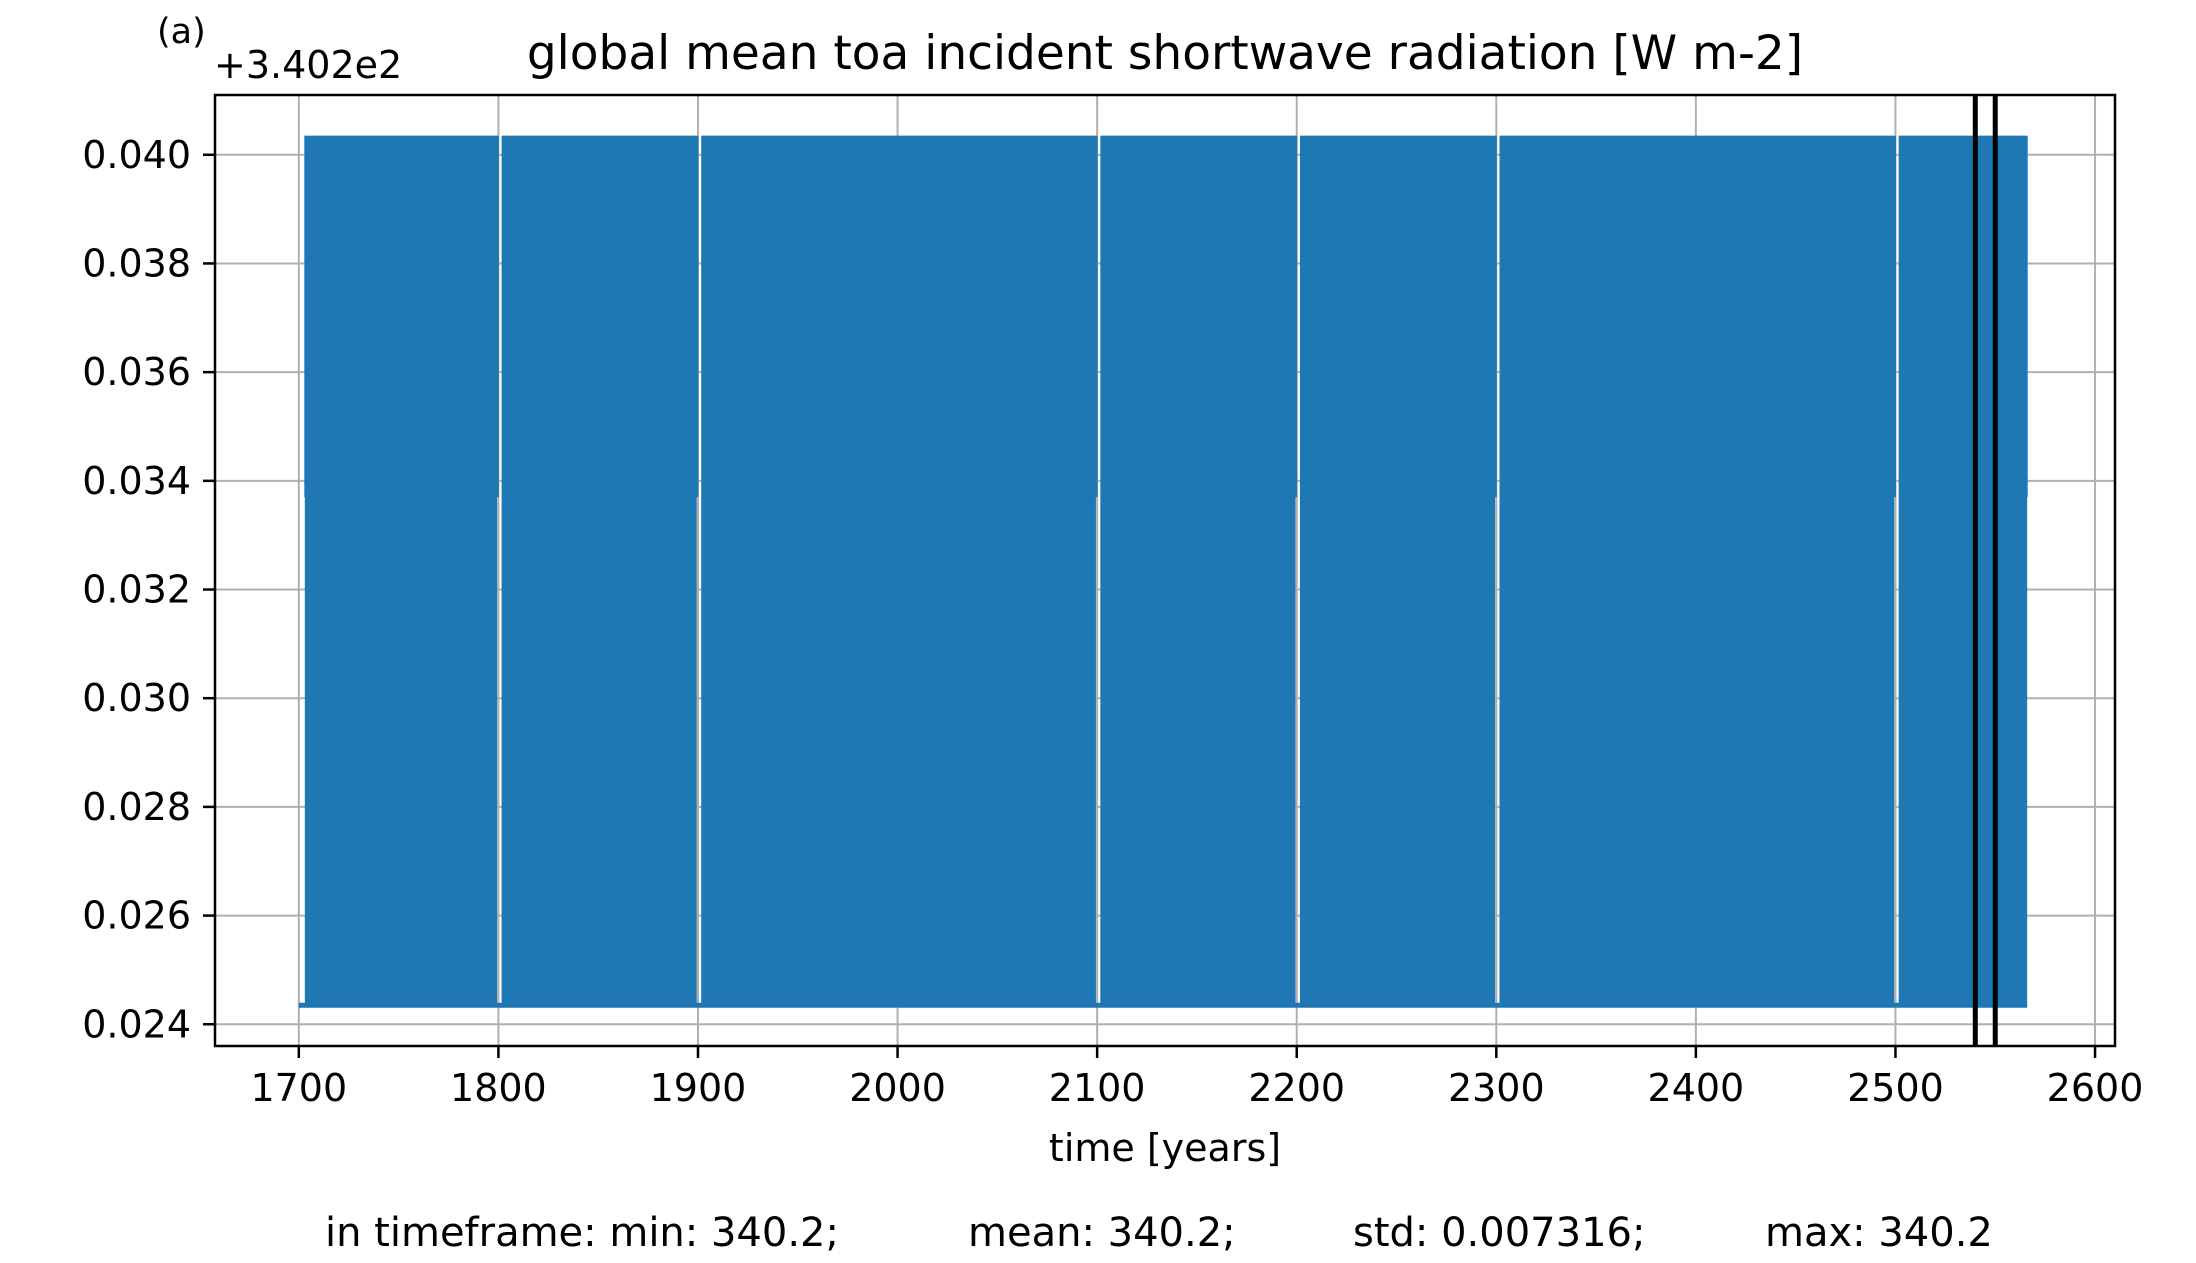 The image size is (2196, 1263). Describe the element at coordinates (136, 1024) in the screenshot. I see `y-tick-label-0: 0.024` at that location.